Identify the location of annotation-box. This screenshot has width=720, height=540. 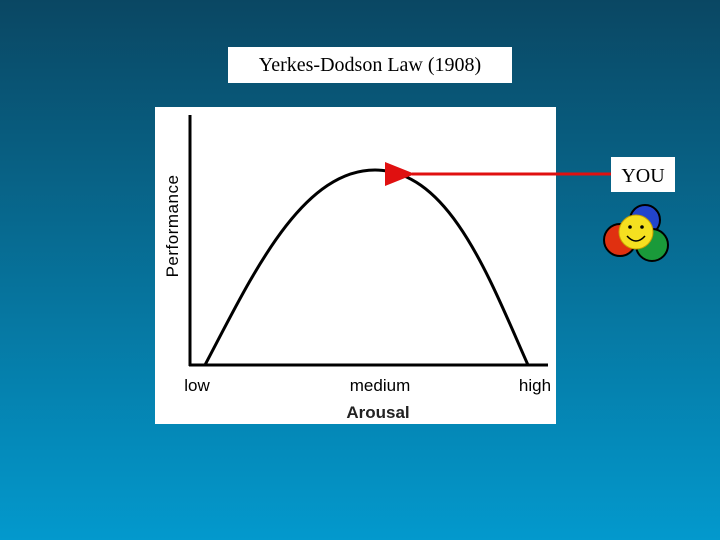
(643, 174).